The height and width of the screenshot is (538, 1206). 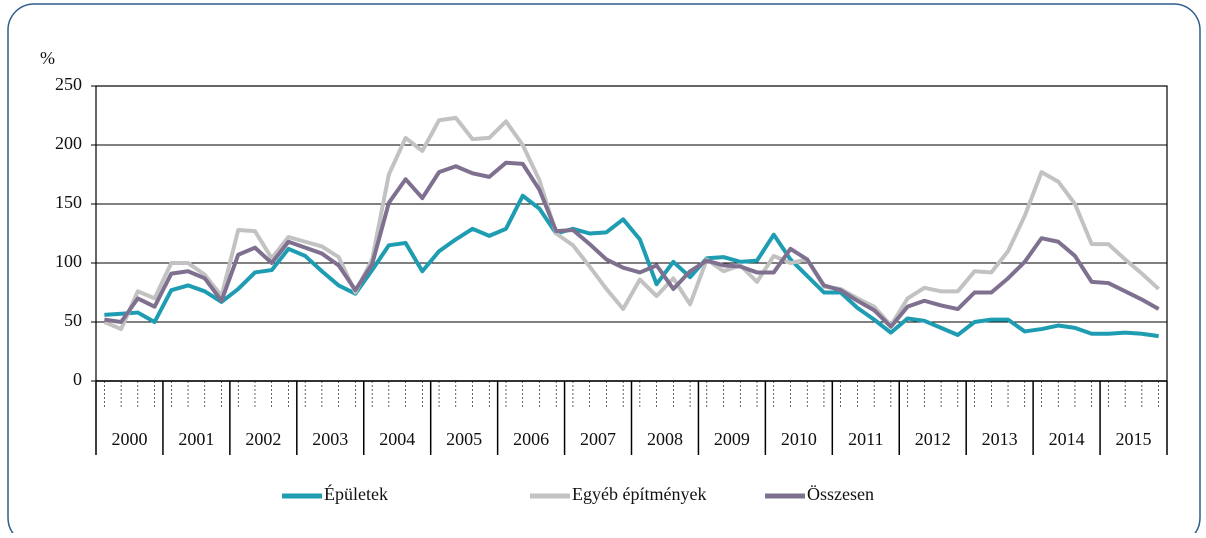 I want to click on year-label: 2006, so click(x=531, y=439).